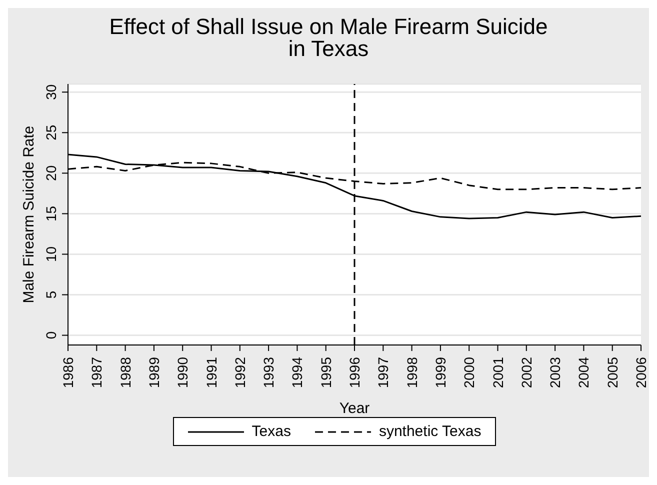 This screenshot has height=485, width=657. What do you see at coordinates (326, 372) in the screenshot?
I see `x-tick-label: 1995` at bounding box center [326, 372].